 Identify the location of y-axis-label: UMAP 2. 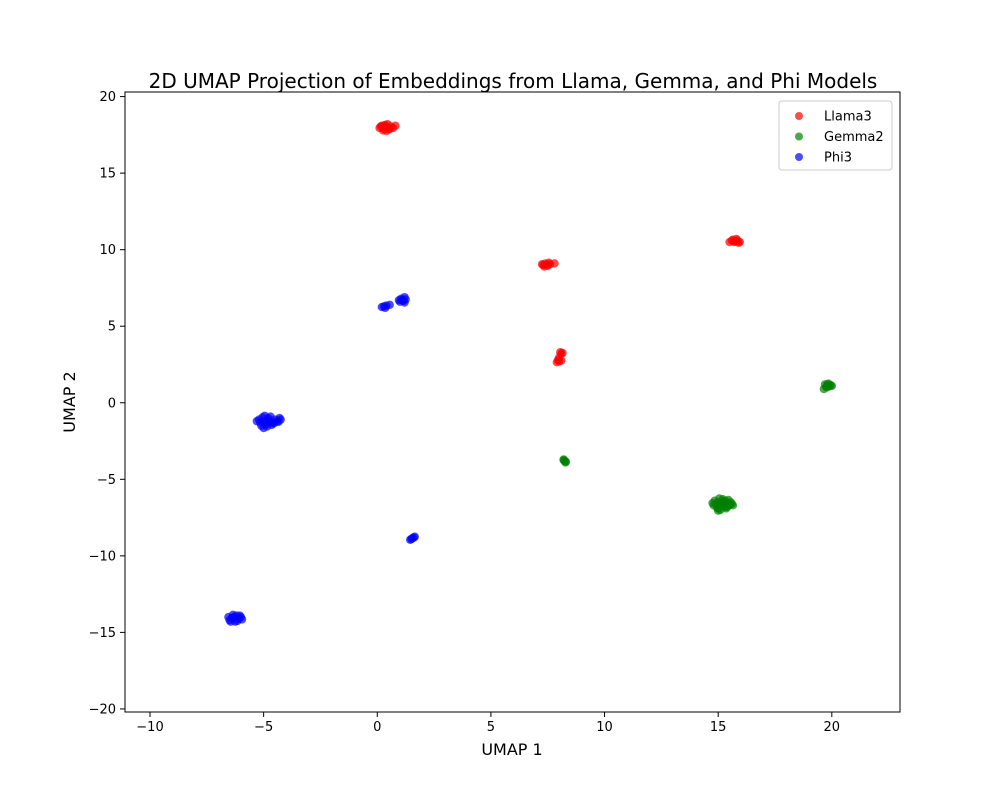
(69, 401).